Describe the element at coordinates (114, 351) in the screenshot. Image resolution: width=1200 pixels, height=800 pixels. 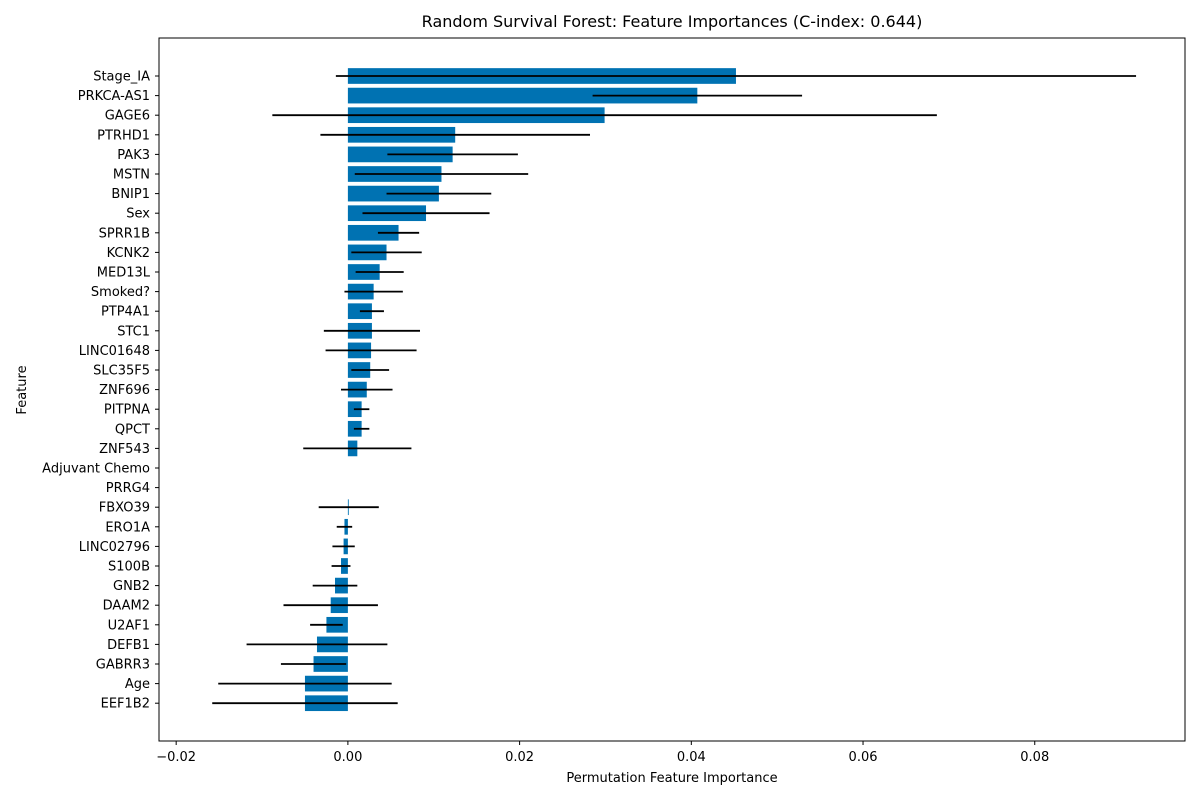
I see `y-tick-label: LINC01648` at that location.